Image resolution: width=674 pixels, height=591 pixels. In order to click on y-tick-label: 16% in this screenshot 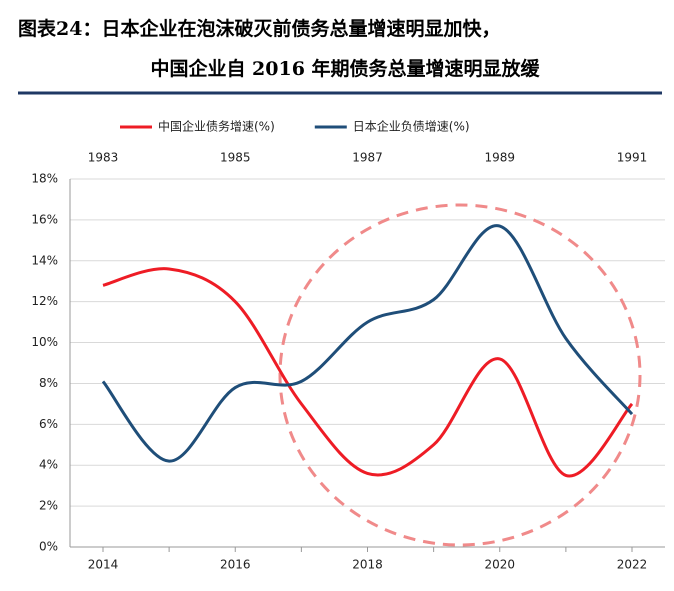, I will do `click(44, 219)`.